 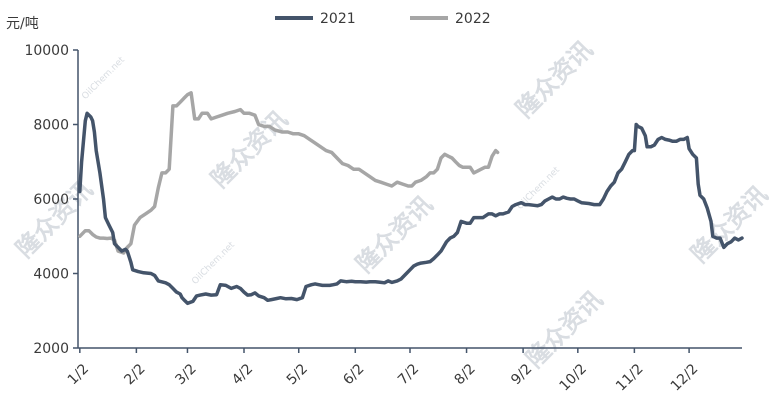 What do you see at coordinates (51, 349) in the screenshot?
I see `y-tick-label: 2000` at bounding box center [51, 349].